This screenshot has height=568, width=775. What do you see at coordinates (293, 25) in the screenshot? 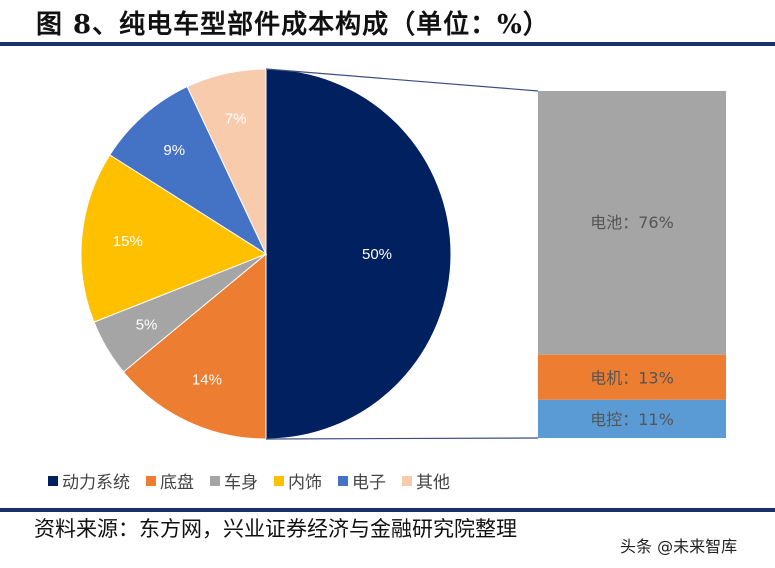
I see `chart-title: 图 8、纯电车型部件成本构成（单位：%）` at bounding box center [293, 25].